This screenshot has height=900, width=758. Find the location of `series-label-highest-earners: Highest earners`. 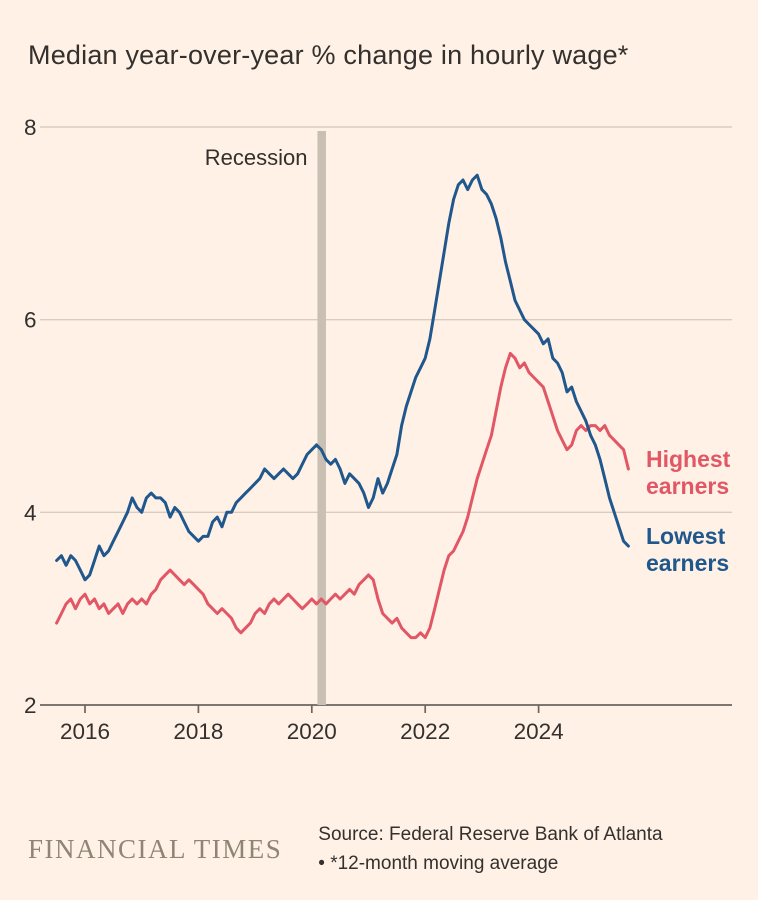

series-label-highest-earners: Highest earners is located at coordinates (688, 472).